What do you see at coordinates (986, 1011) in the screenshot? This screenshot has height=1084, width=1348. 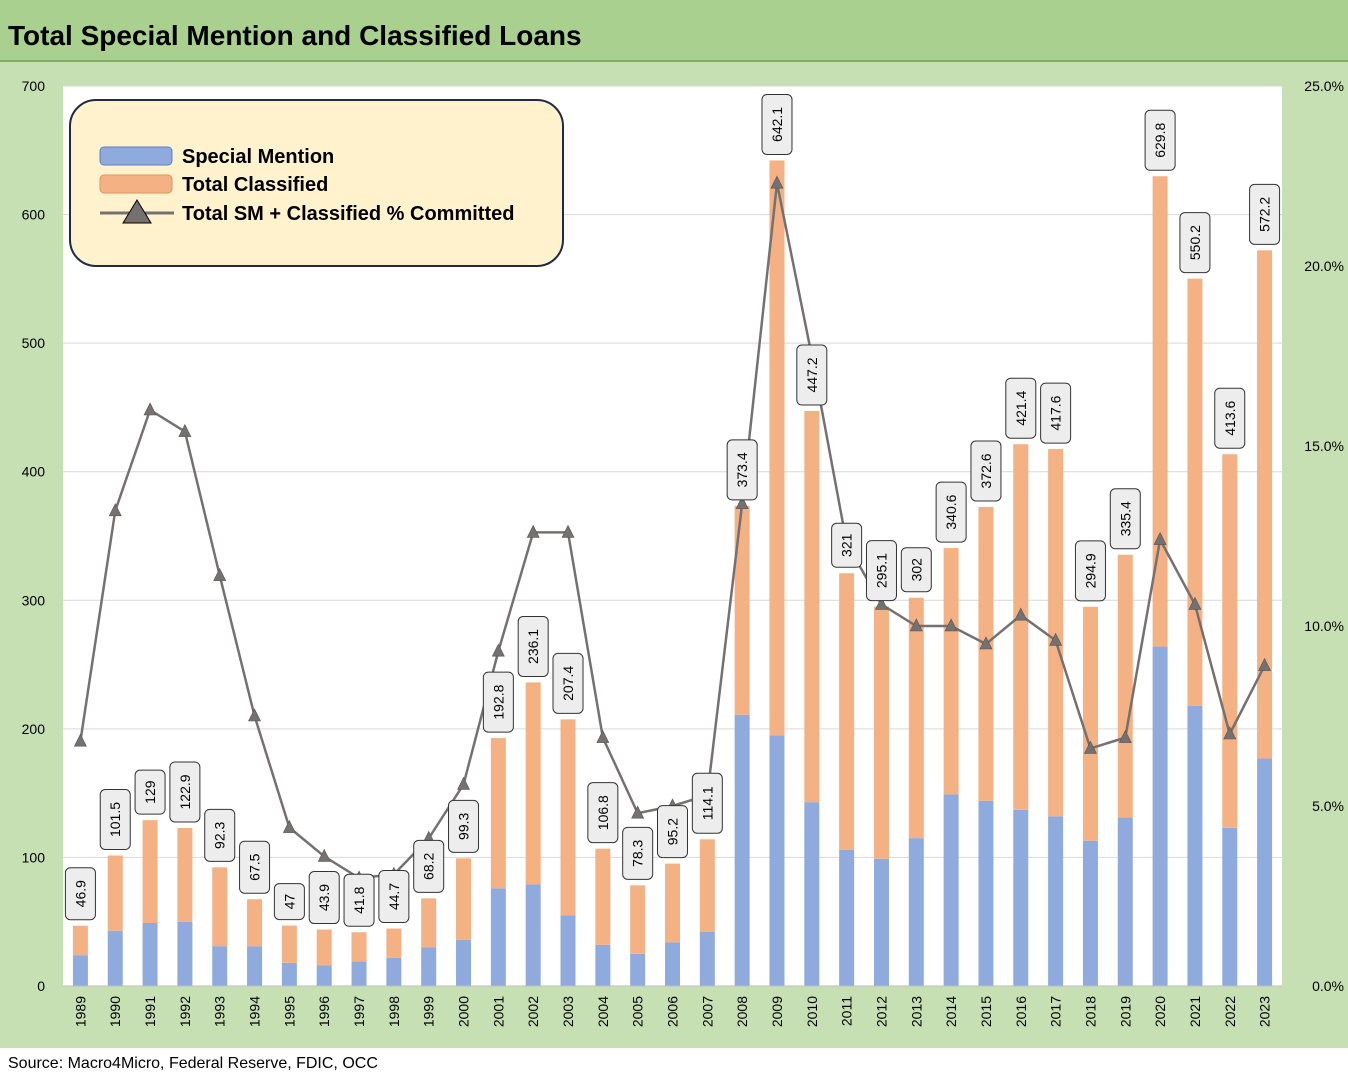 I see `x-axis-category-label: 2015` at bounding box center [986, 1011].